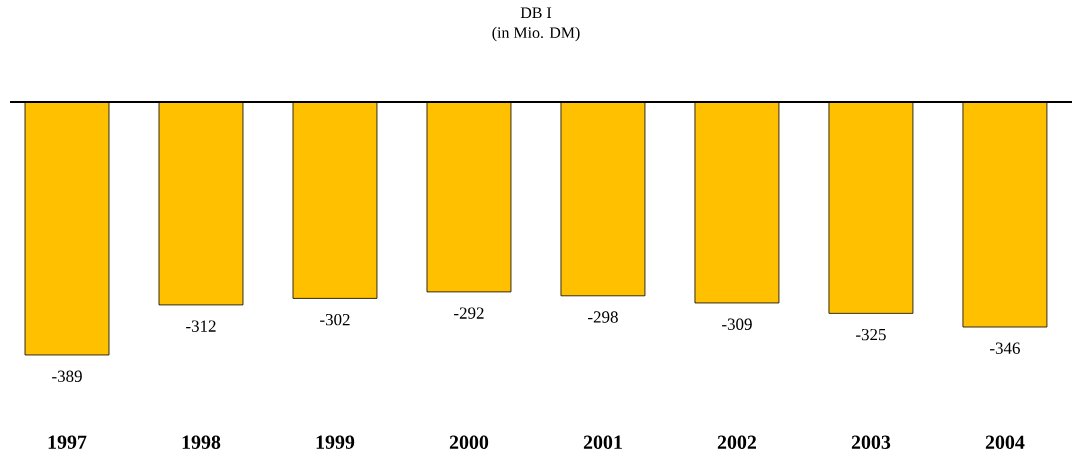 This screenshot has height=476, width=1072. What do you see at coordinates (1005, 442) in the screenshot?
I see `x-tick-label: 2004` at bounding box center [1005, 442].